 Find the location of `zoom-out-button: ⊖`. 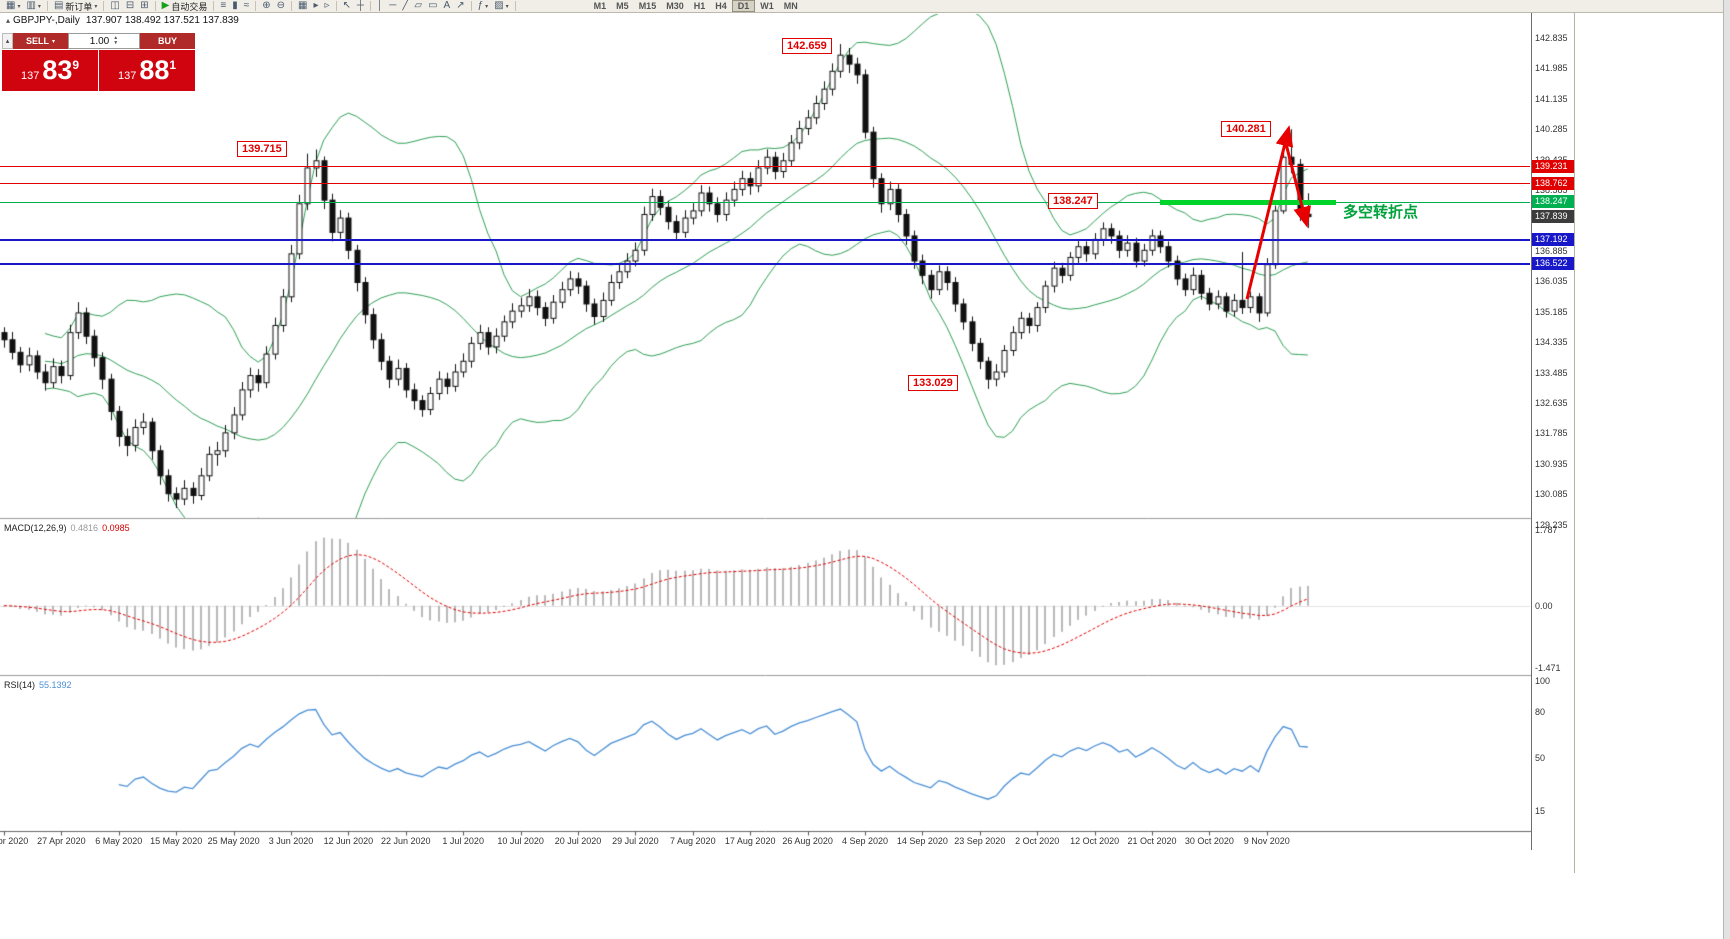

zoom-out-button: ⊖ is located at coordinates (281, 6).